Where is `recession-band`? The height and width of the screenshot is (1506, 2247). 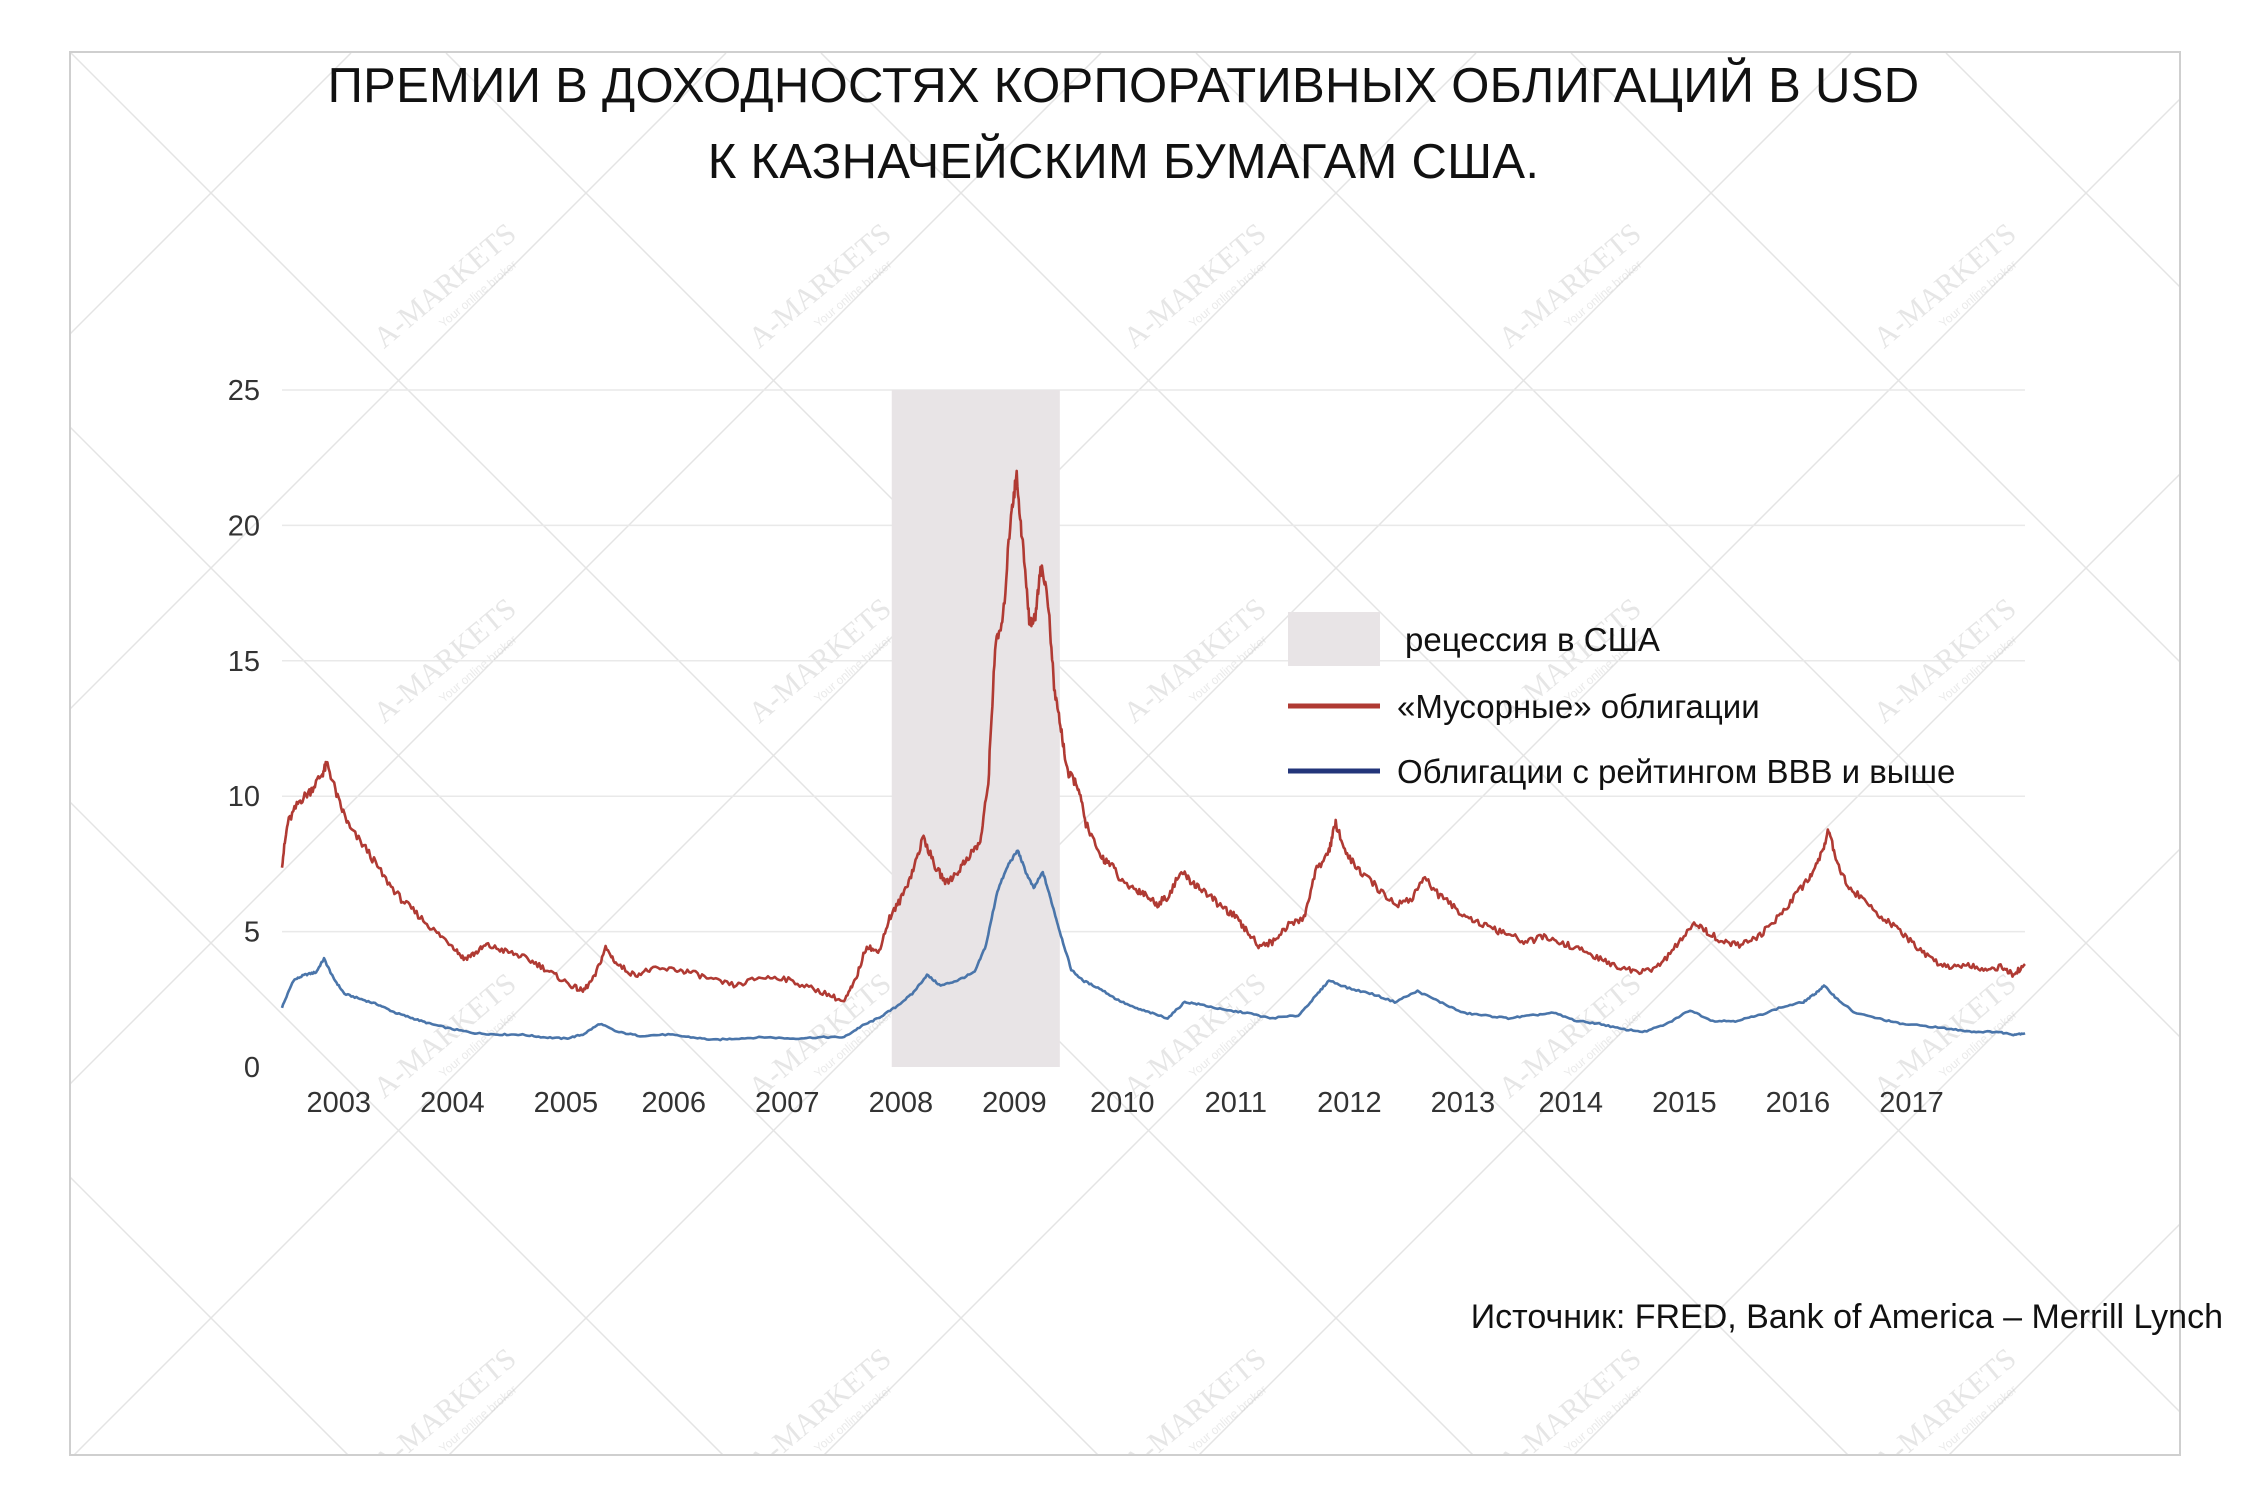 recession-band is located at coordinates (975, 728).